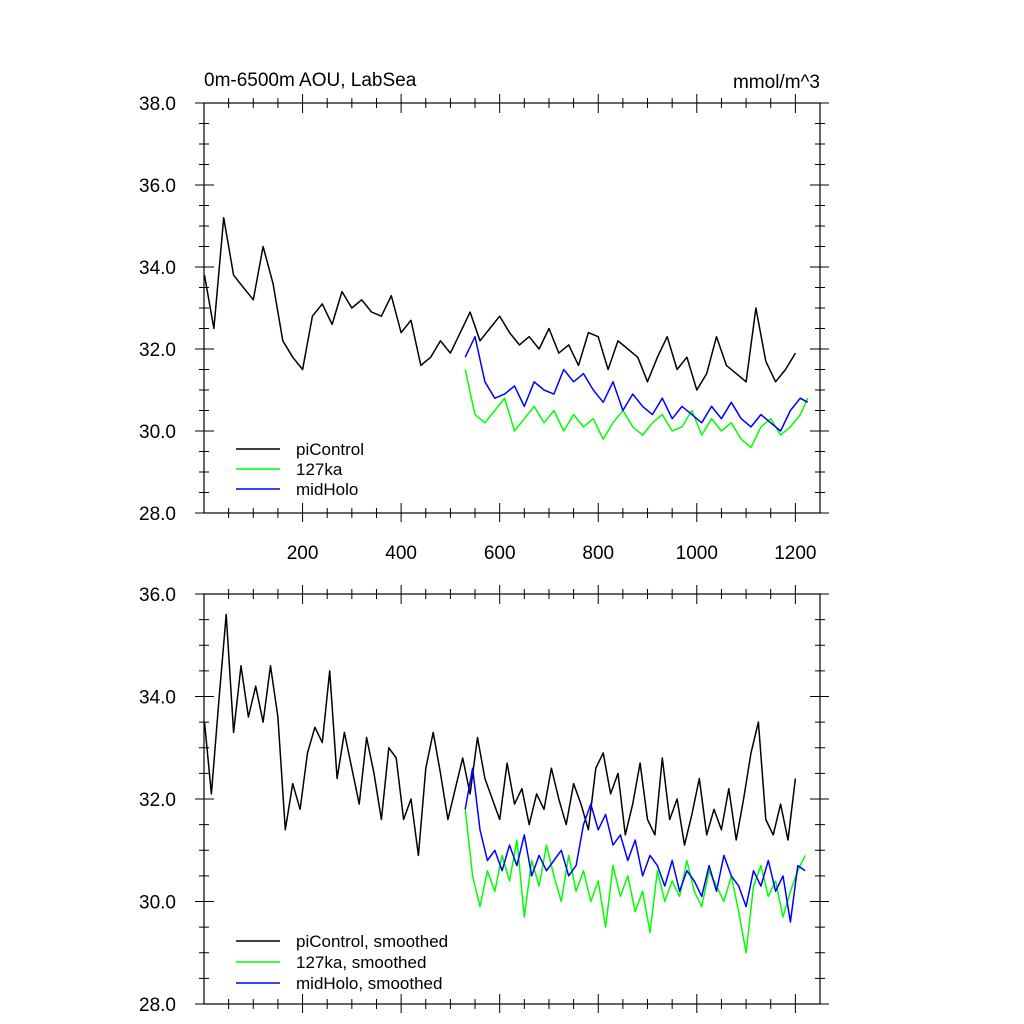  What do you see at coordinates (327, 489) in the screenshot?
I see `legend-label: midHolo` at bounding box center [327, 489].